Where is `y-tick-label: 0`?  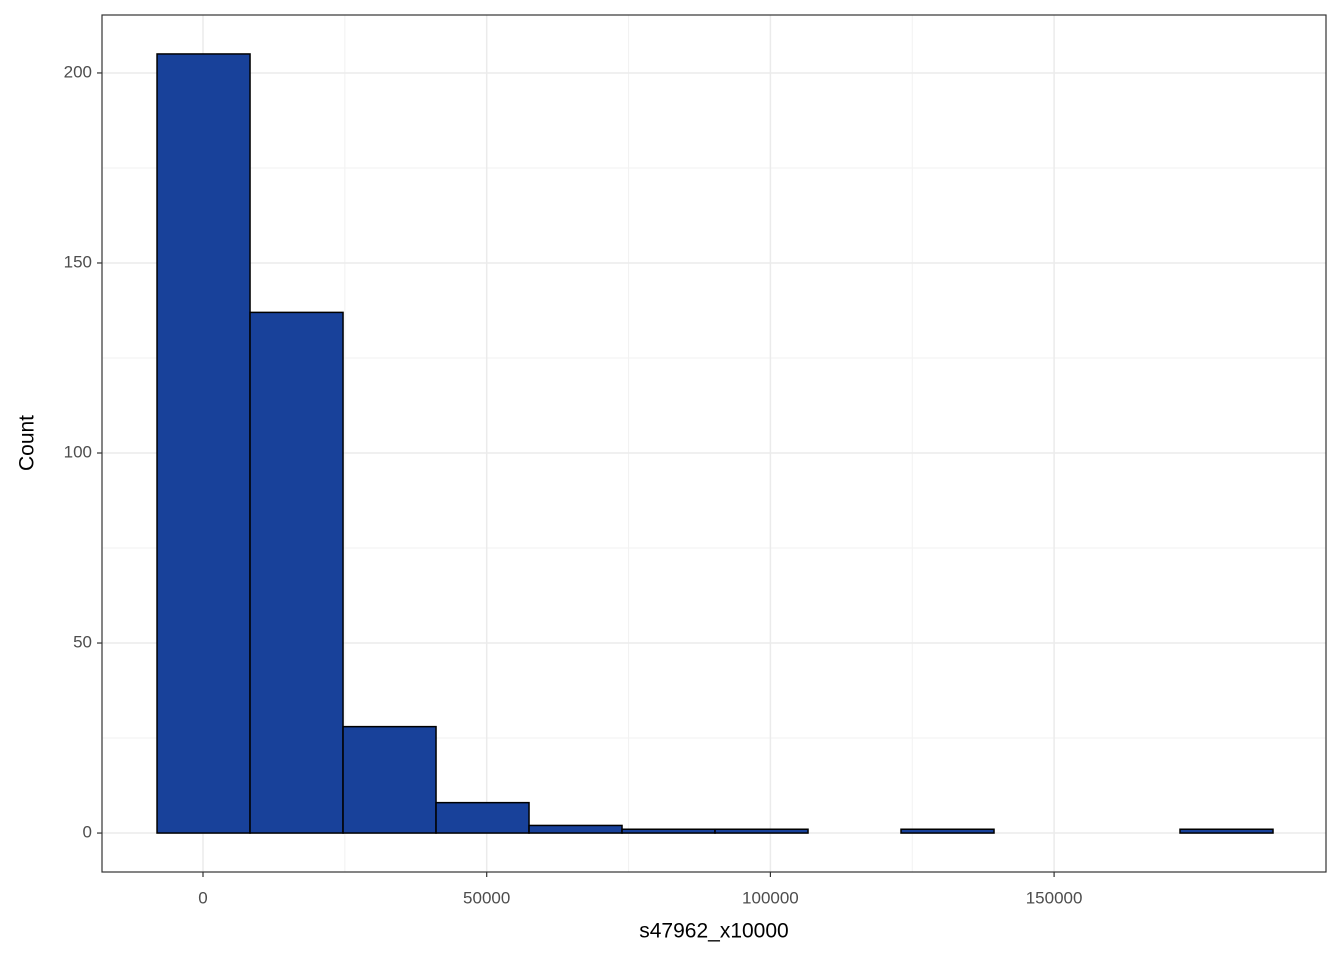
y-tick-label: 0 is located at coordinates (87, 832).